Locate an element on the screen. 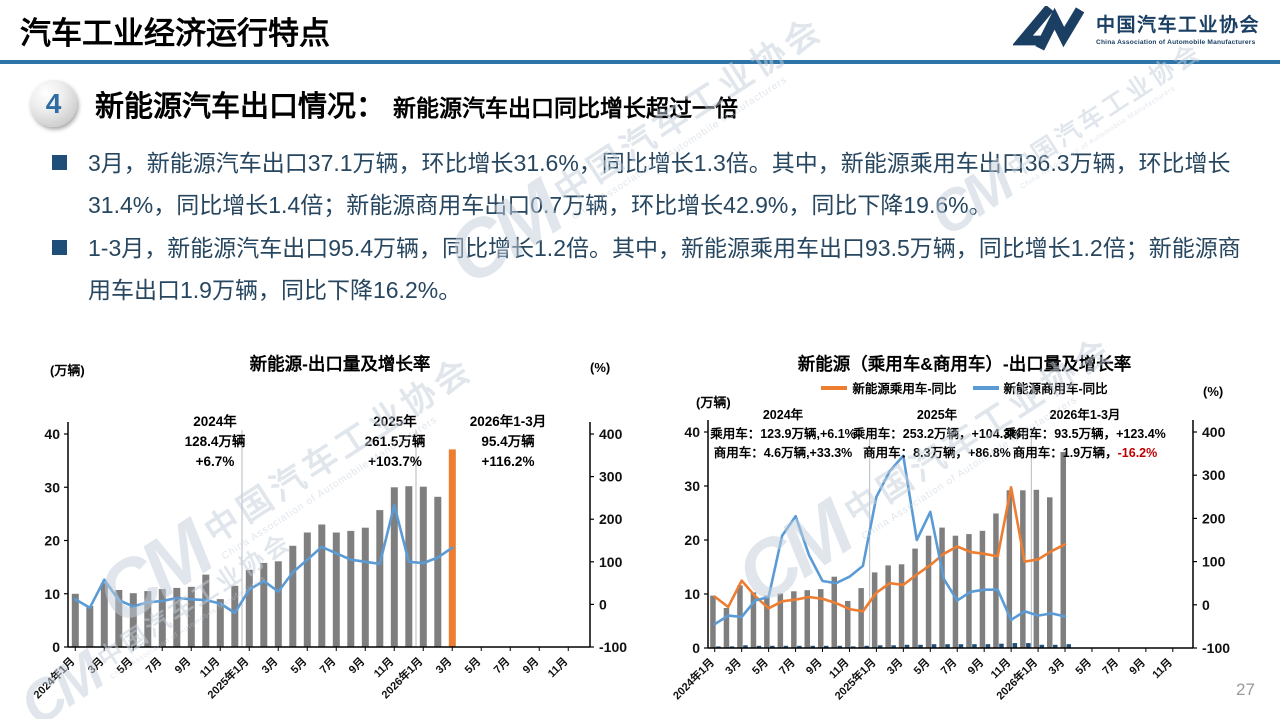 Image resolution: width=1280 pixels, height=719 pixels. annotation-year: 2024年 is located at coordinates (783, 415).